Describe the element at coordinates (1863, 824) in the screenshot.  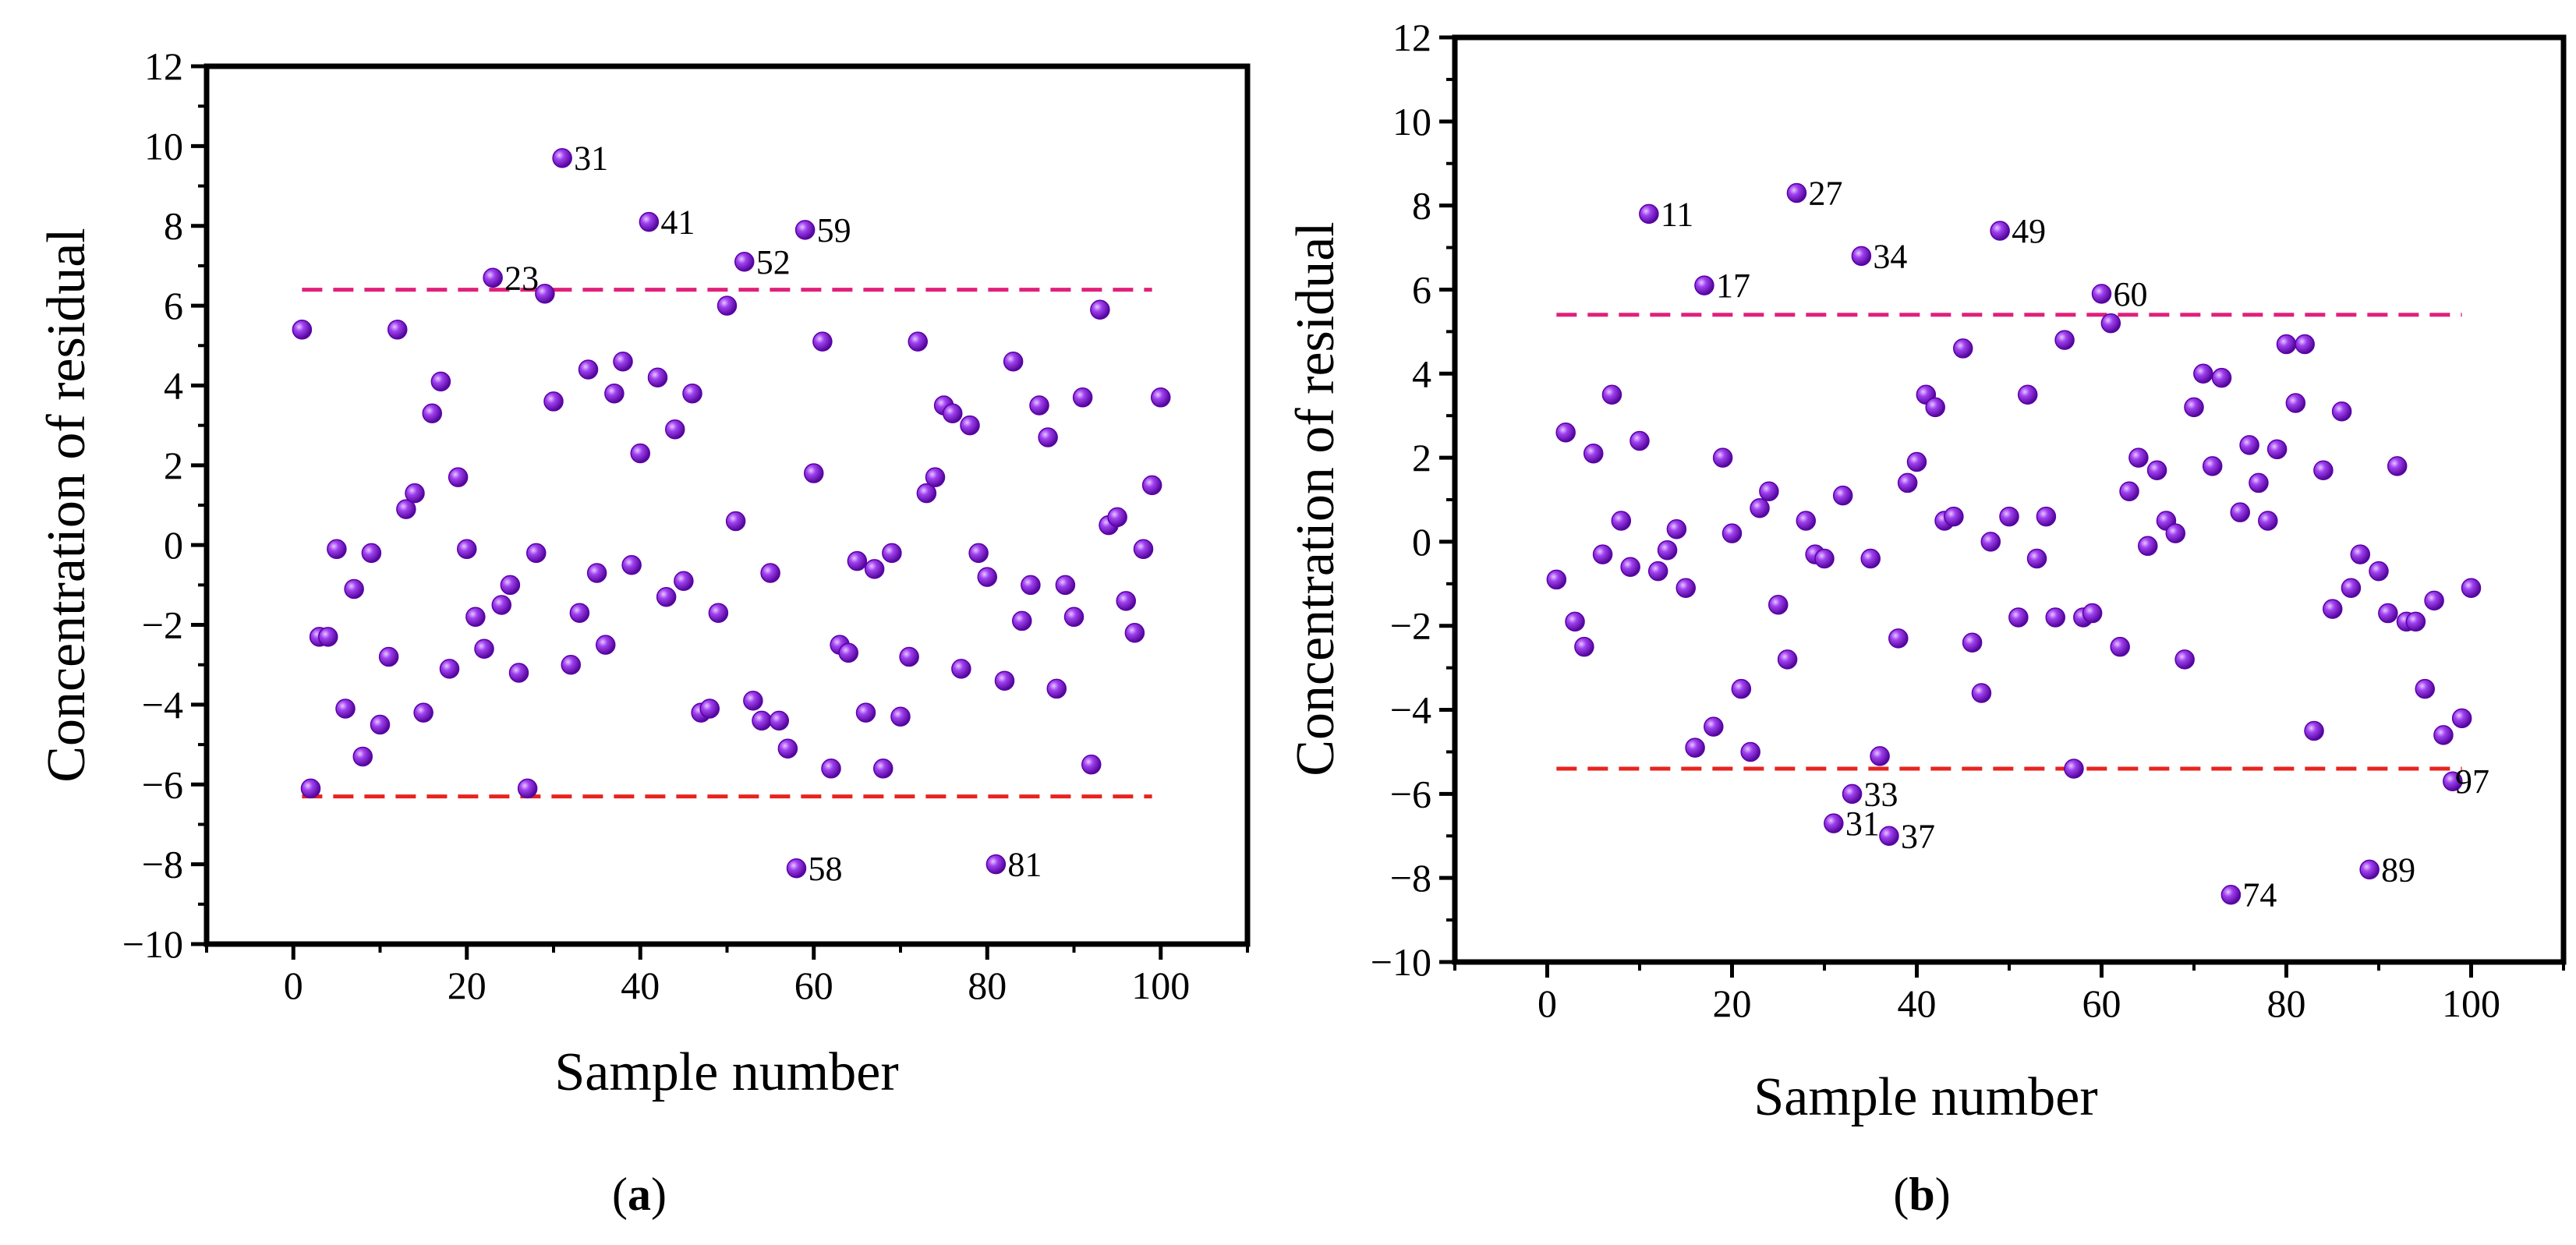
I see `panel-b-point-label: 31` at that location.